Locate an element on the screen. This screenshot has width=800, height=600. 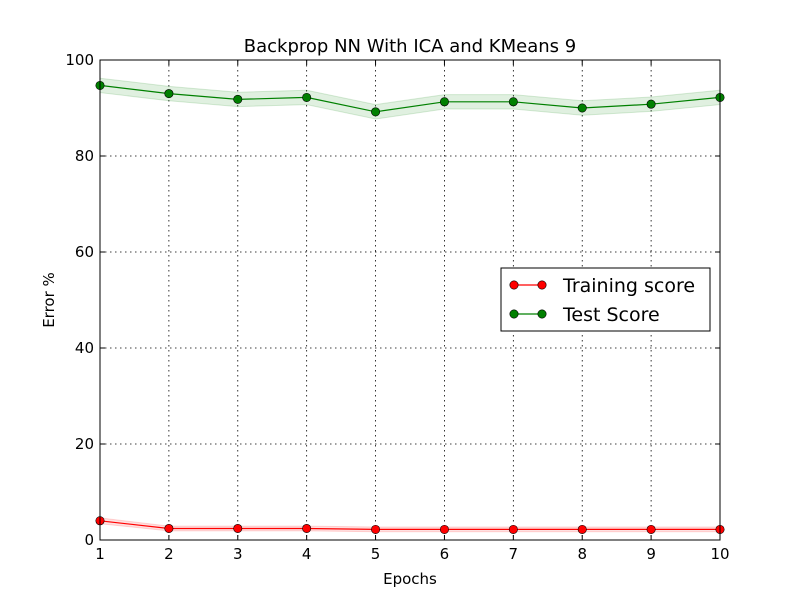
x-tick-label: 8 is located at coordinates (582, 554).